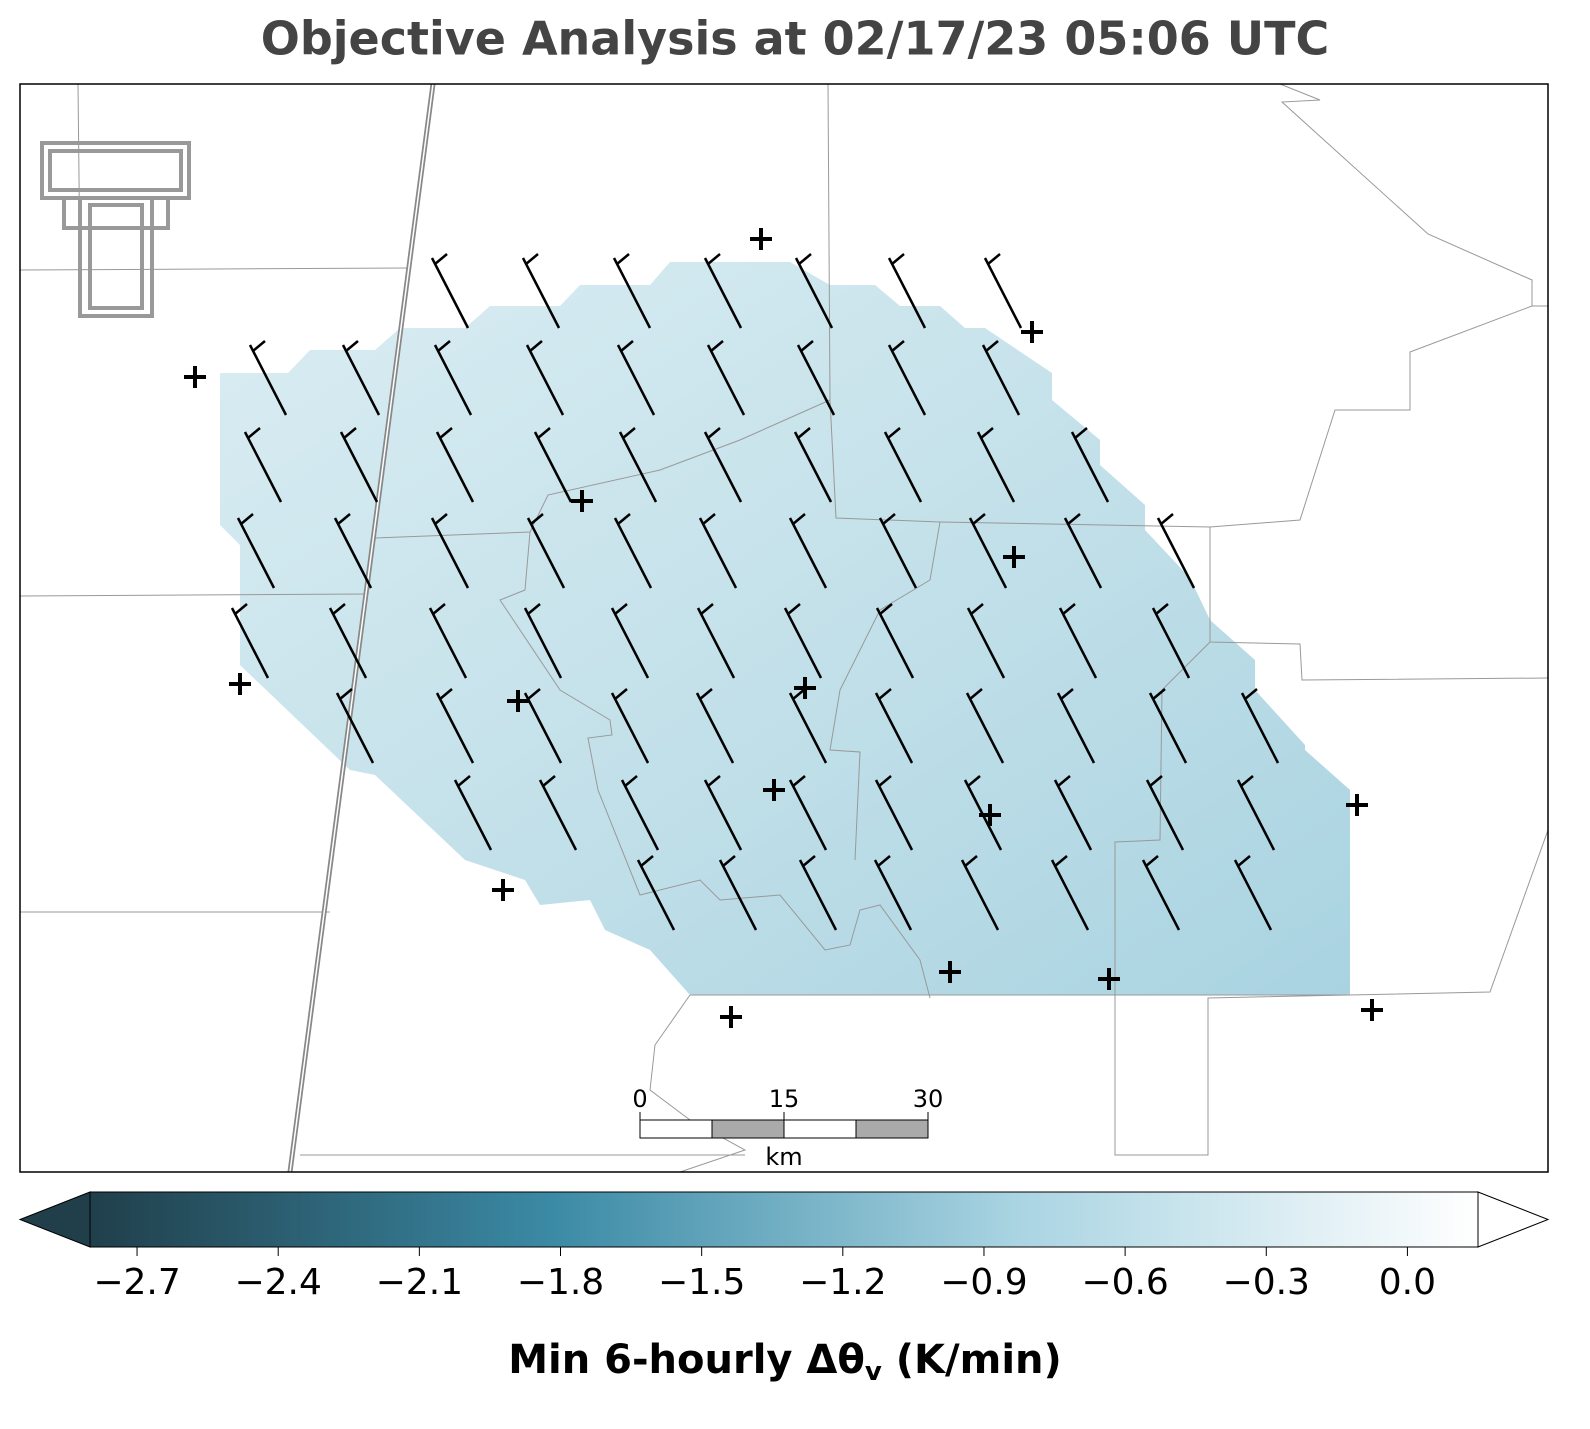 The height and width of the screenshot is (1429, 1590). I want to click on colorbar-extend-low, so click(54, 1219).